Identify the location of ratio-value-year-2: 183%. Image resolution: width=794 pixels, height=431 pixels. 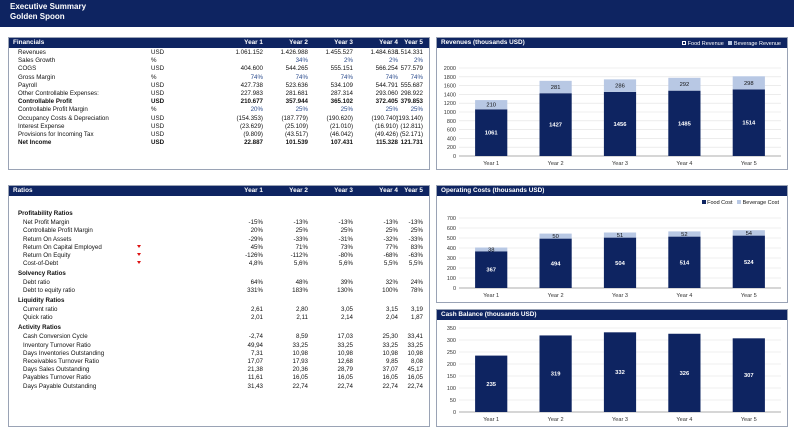
(300, 291).